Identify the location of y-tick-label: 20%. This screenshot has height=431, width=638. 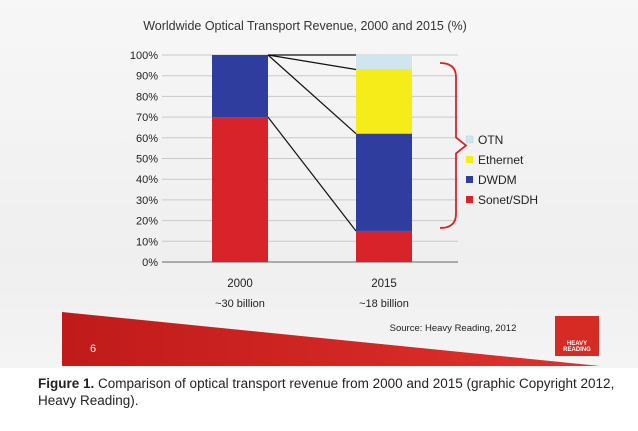
(147, 222).